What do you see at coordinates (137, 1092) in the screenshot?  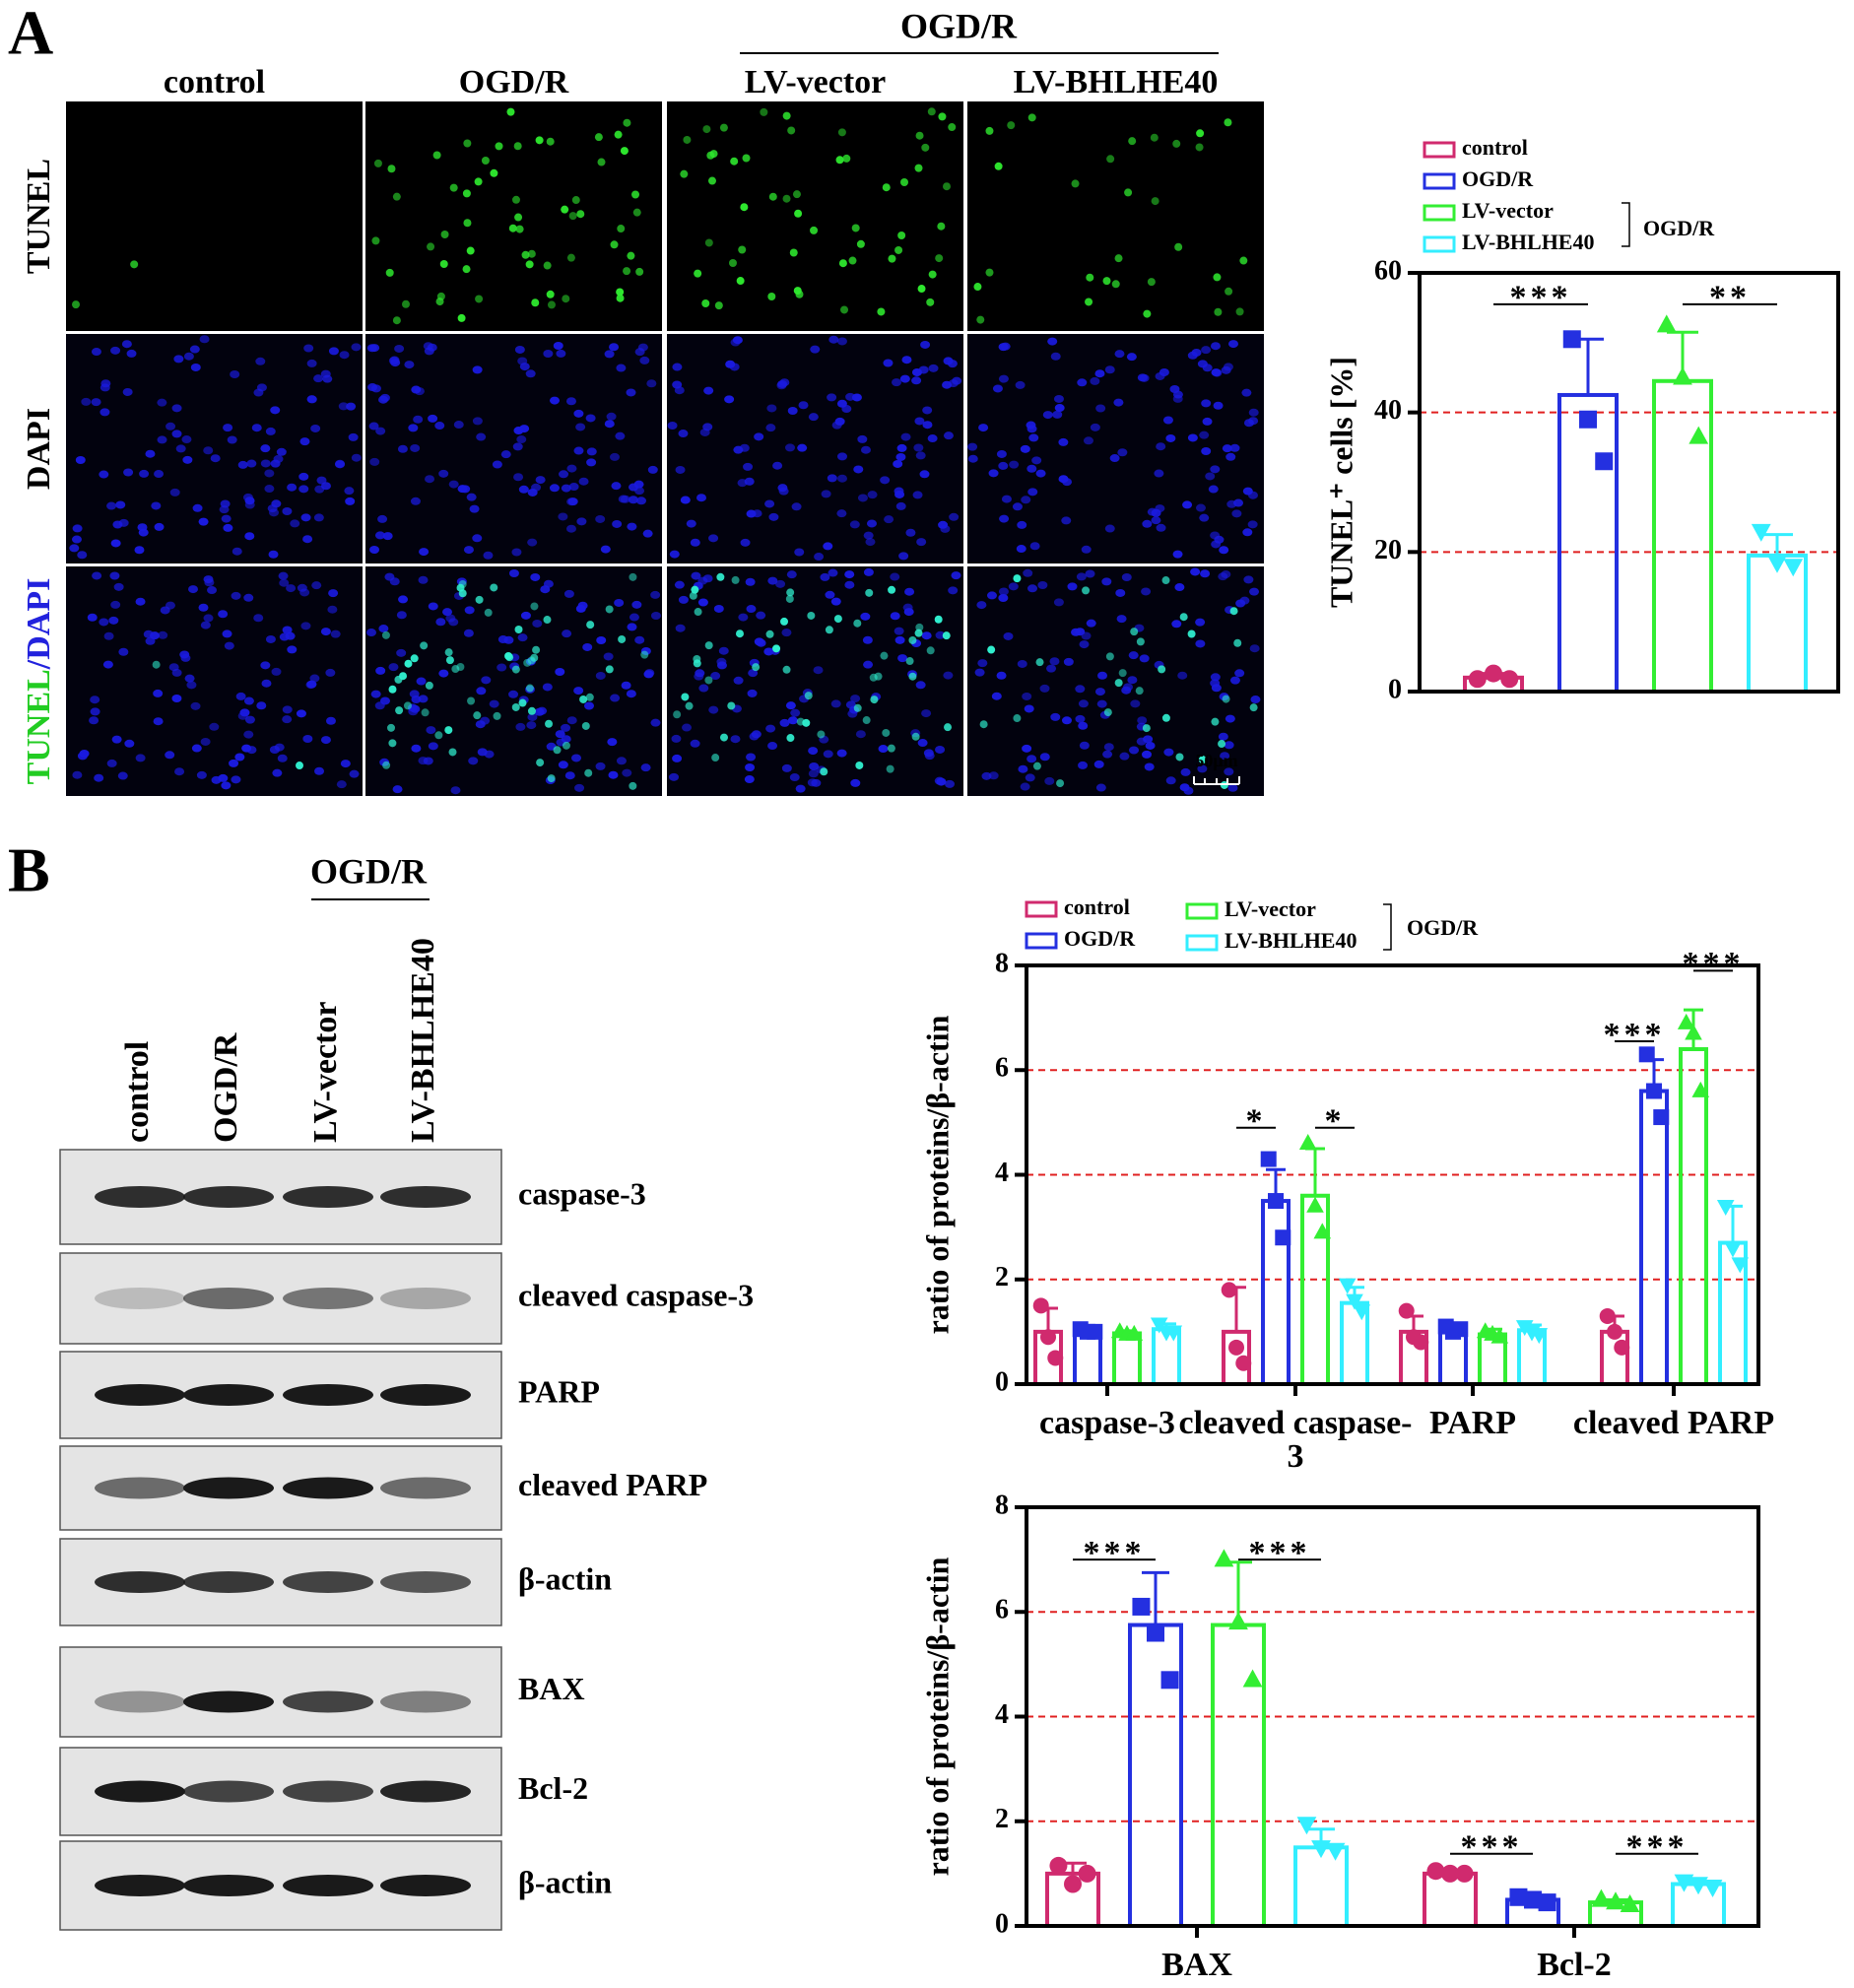 I see `lane-label: control` at bounding box center [137, 1092].